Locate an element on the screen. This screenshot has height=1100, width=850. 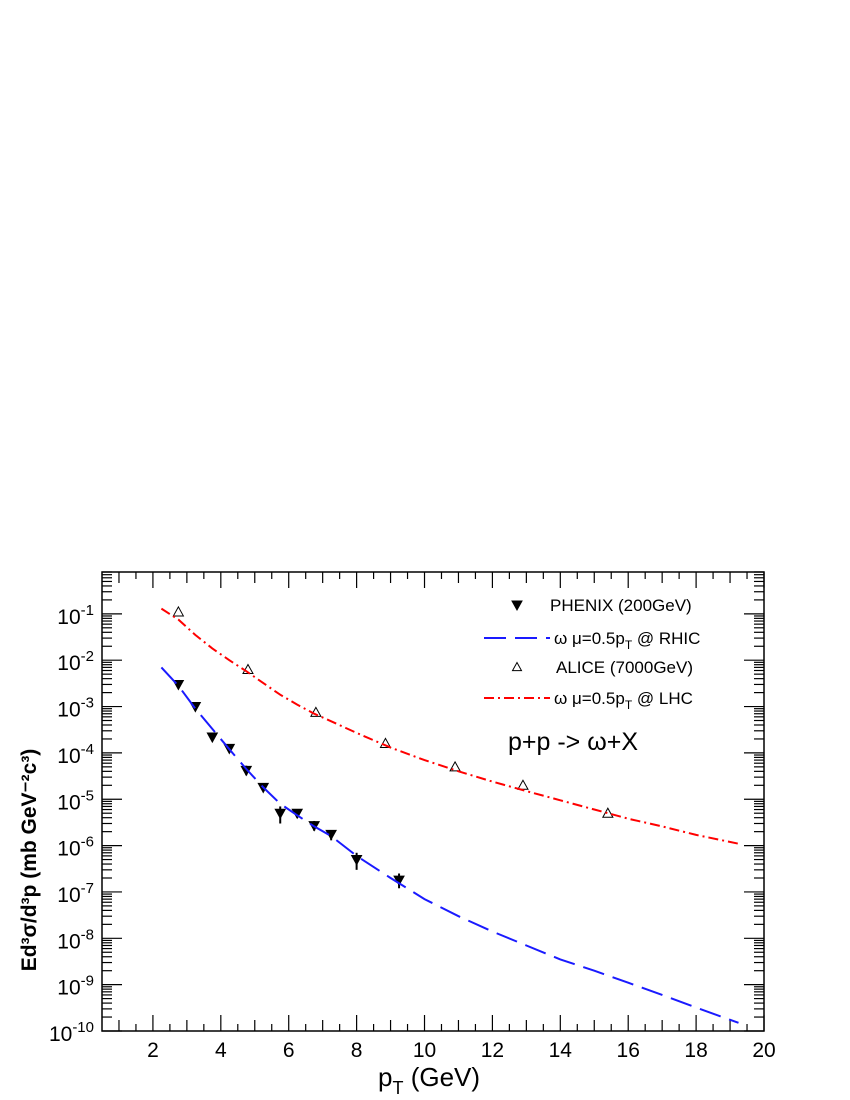
y-tick-label: 10⁻⁹ is located at coordinates (75, 986).